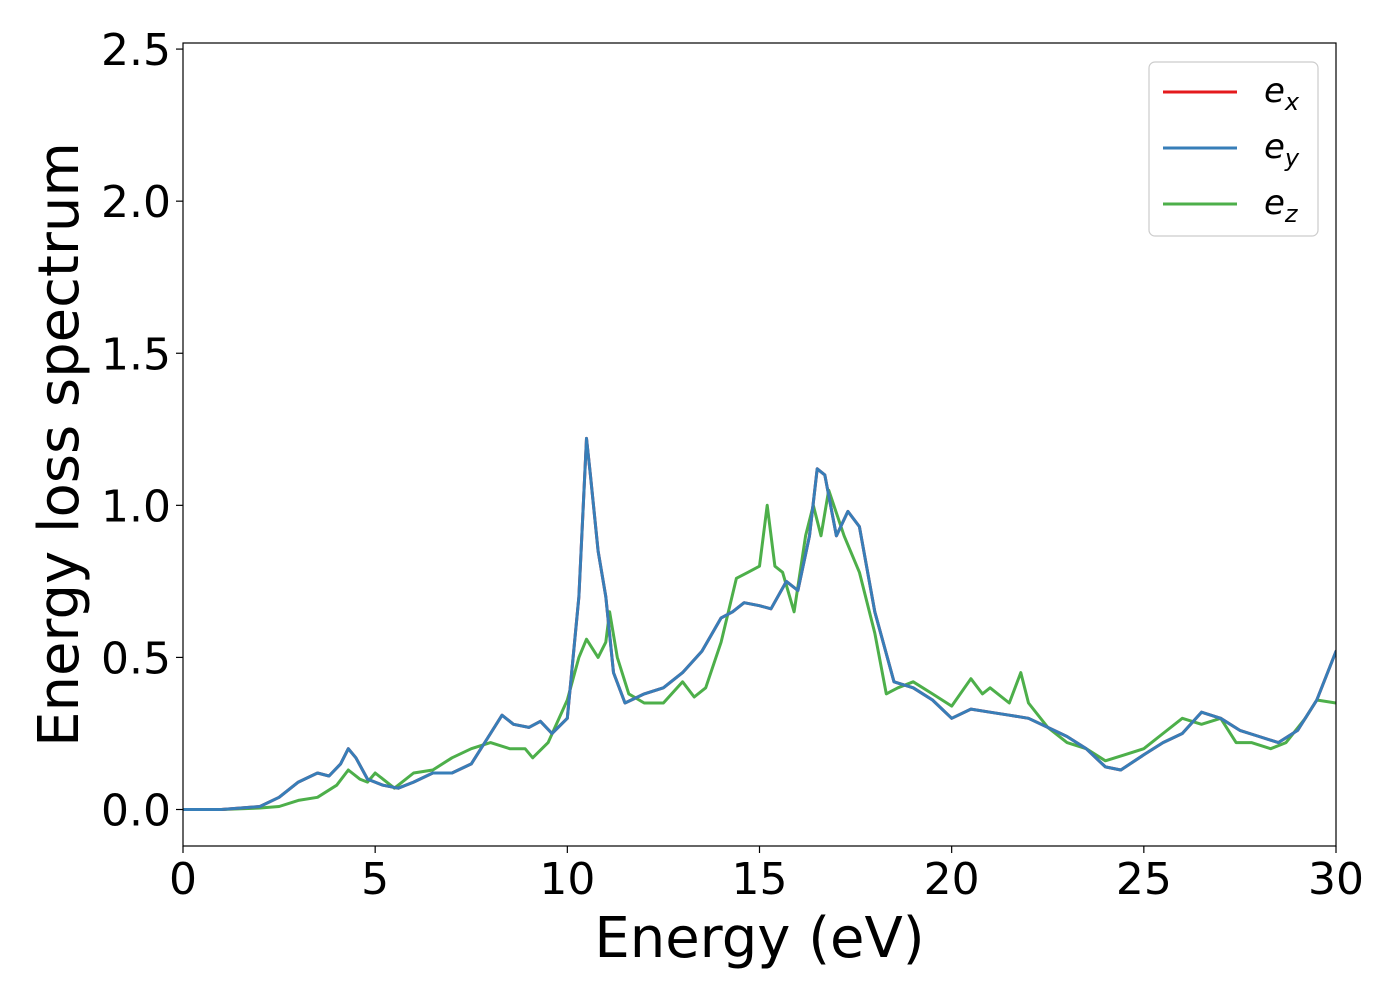 The width and height of the screenshot is (1400, 1000). I want to click on x-tick-label: 30, so click(1336, 879).